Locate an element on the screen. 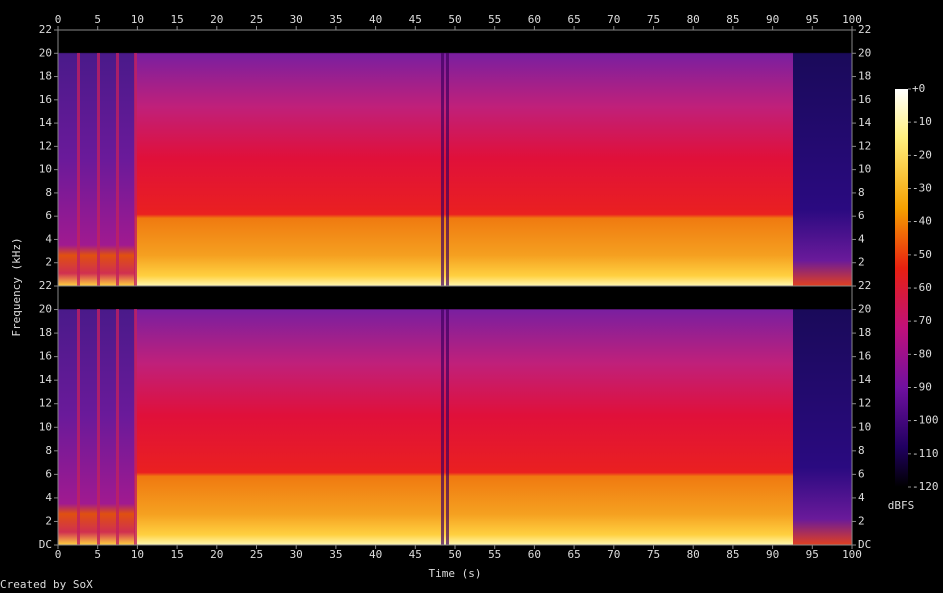 The width and height of the screenshot is (943, 593). colorbar-tick-label: -80 is located at coordinates (922, 353).